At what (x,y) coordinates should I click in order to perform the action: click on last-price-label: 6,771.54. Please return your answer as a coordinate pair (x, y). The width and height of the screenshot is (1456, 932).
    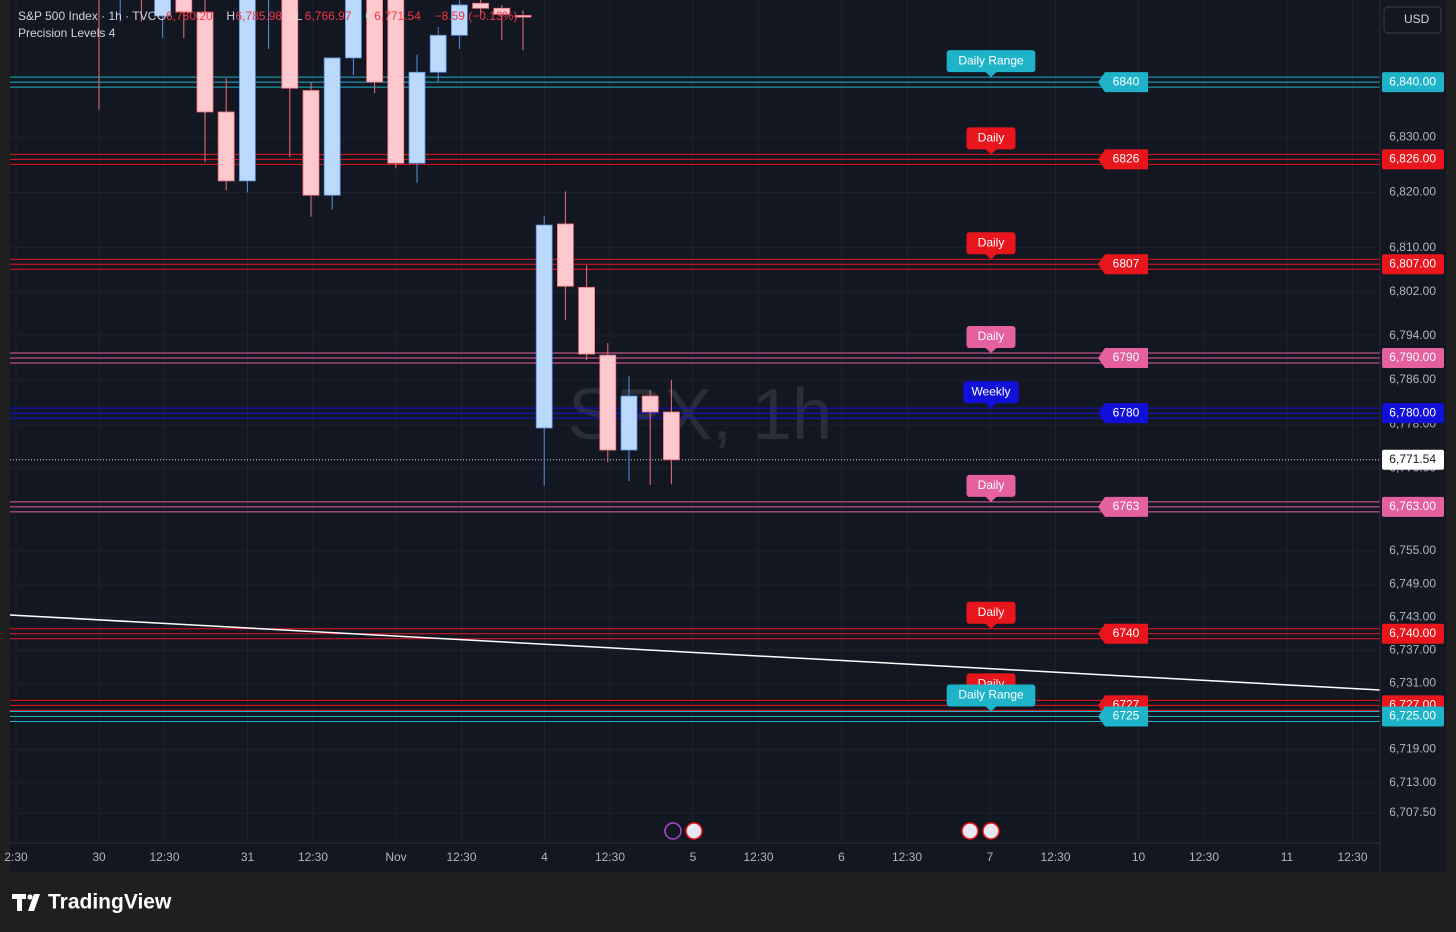
    Looking at the image, I should click on (1412, 459).